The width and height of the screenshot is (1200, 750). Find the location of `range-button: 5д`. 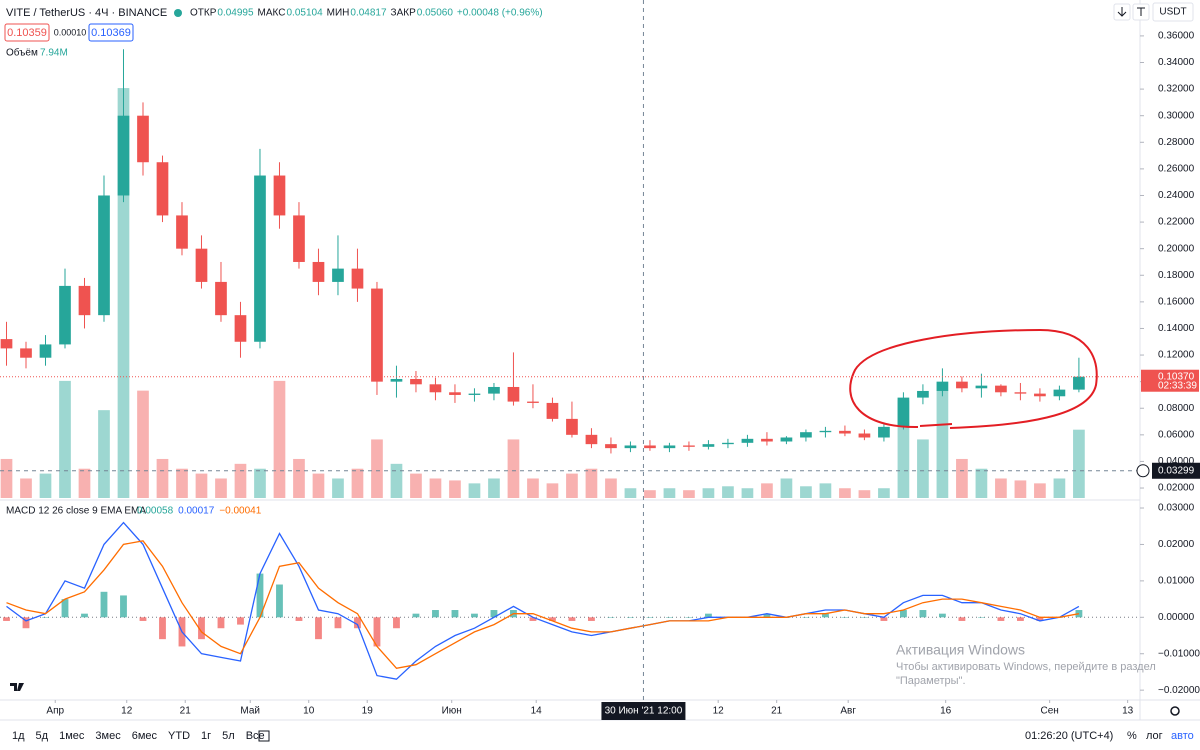

range-button: 5д is located at coordinates (42, 736).